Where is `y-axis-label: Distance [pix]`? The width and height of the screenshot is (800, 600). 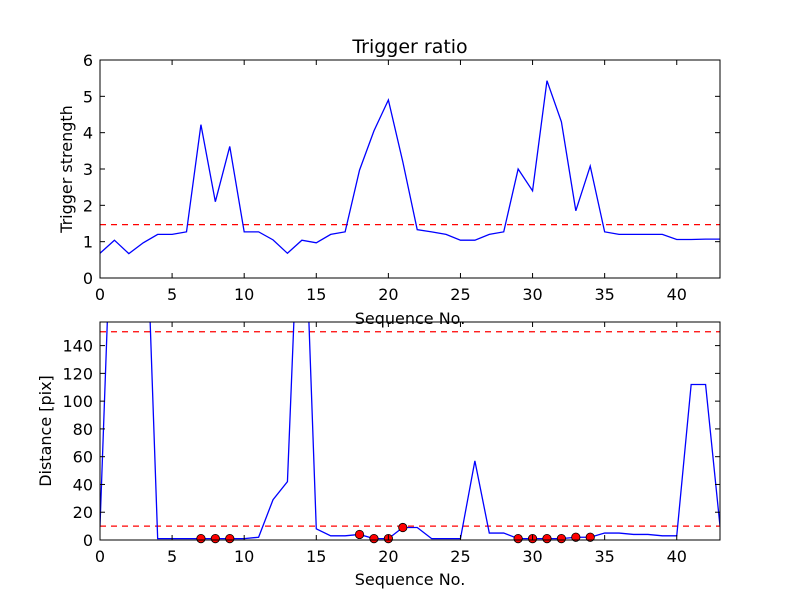
y-axis-label: Distance [pix] is located at coordinates (45, 431).